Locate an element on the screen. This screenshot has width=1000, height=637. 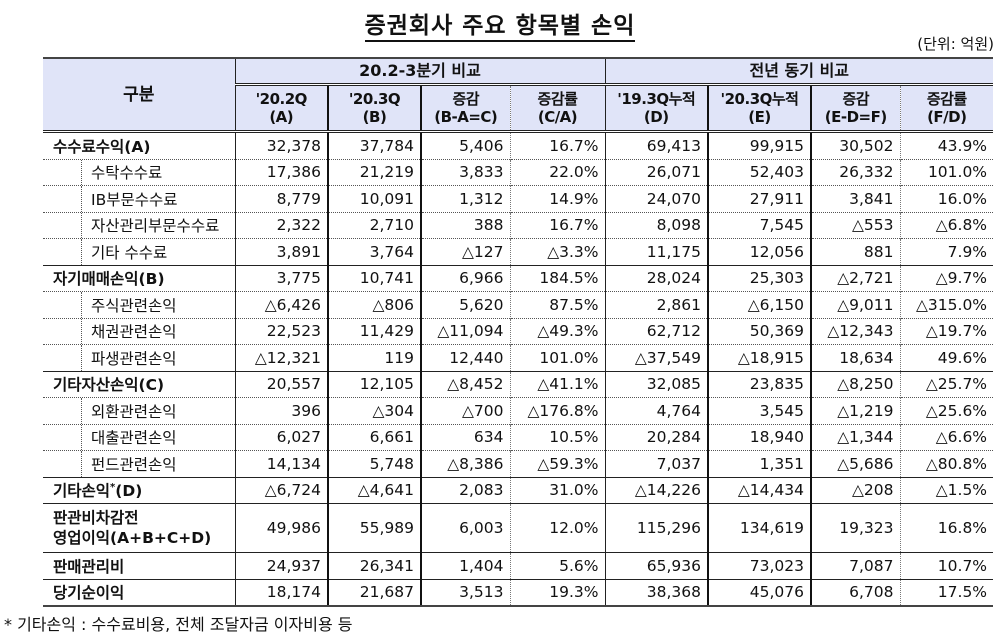
table-cell: 388 is located at coordinates (465, 225).